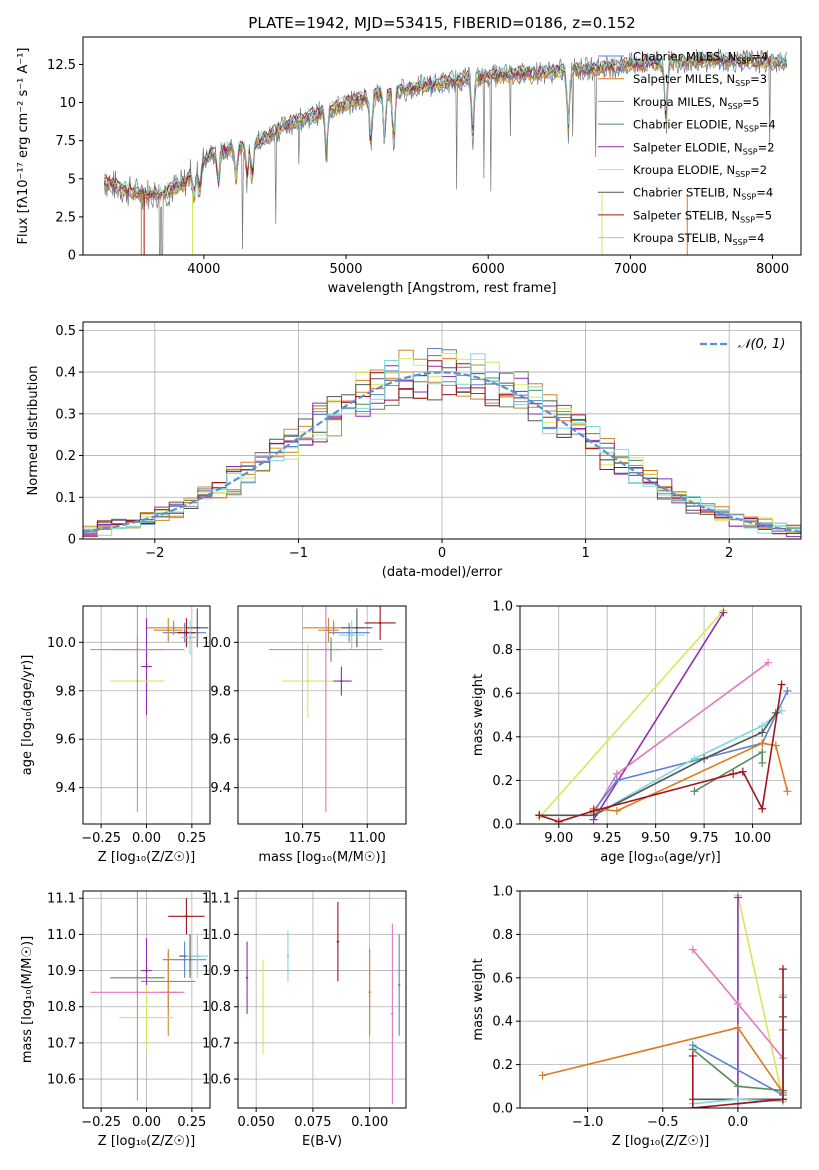 The image size is (819, 1170). I want to click on legend-entry: Kroupa STELIB, NSSP=4, so click(698, 239).